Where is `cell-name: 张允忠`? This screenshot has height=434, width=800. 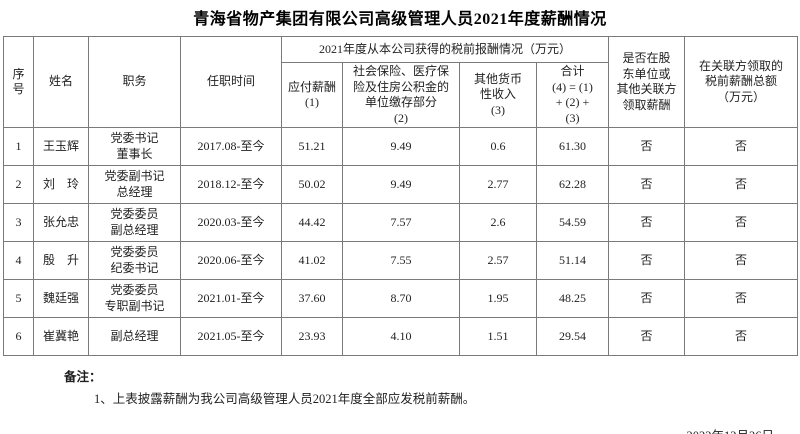 cell-name: 张允忠 is located at coordinates (61, 223).